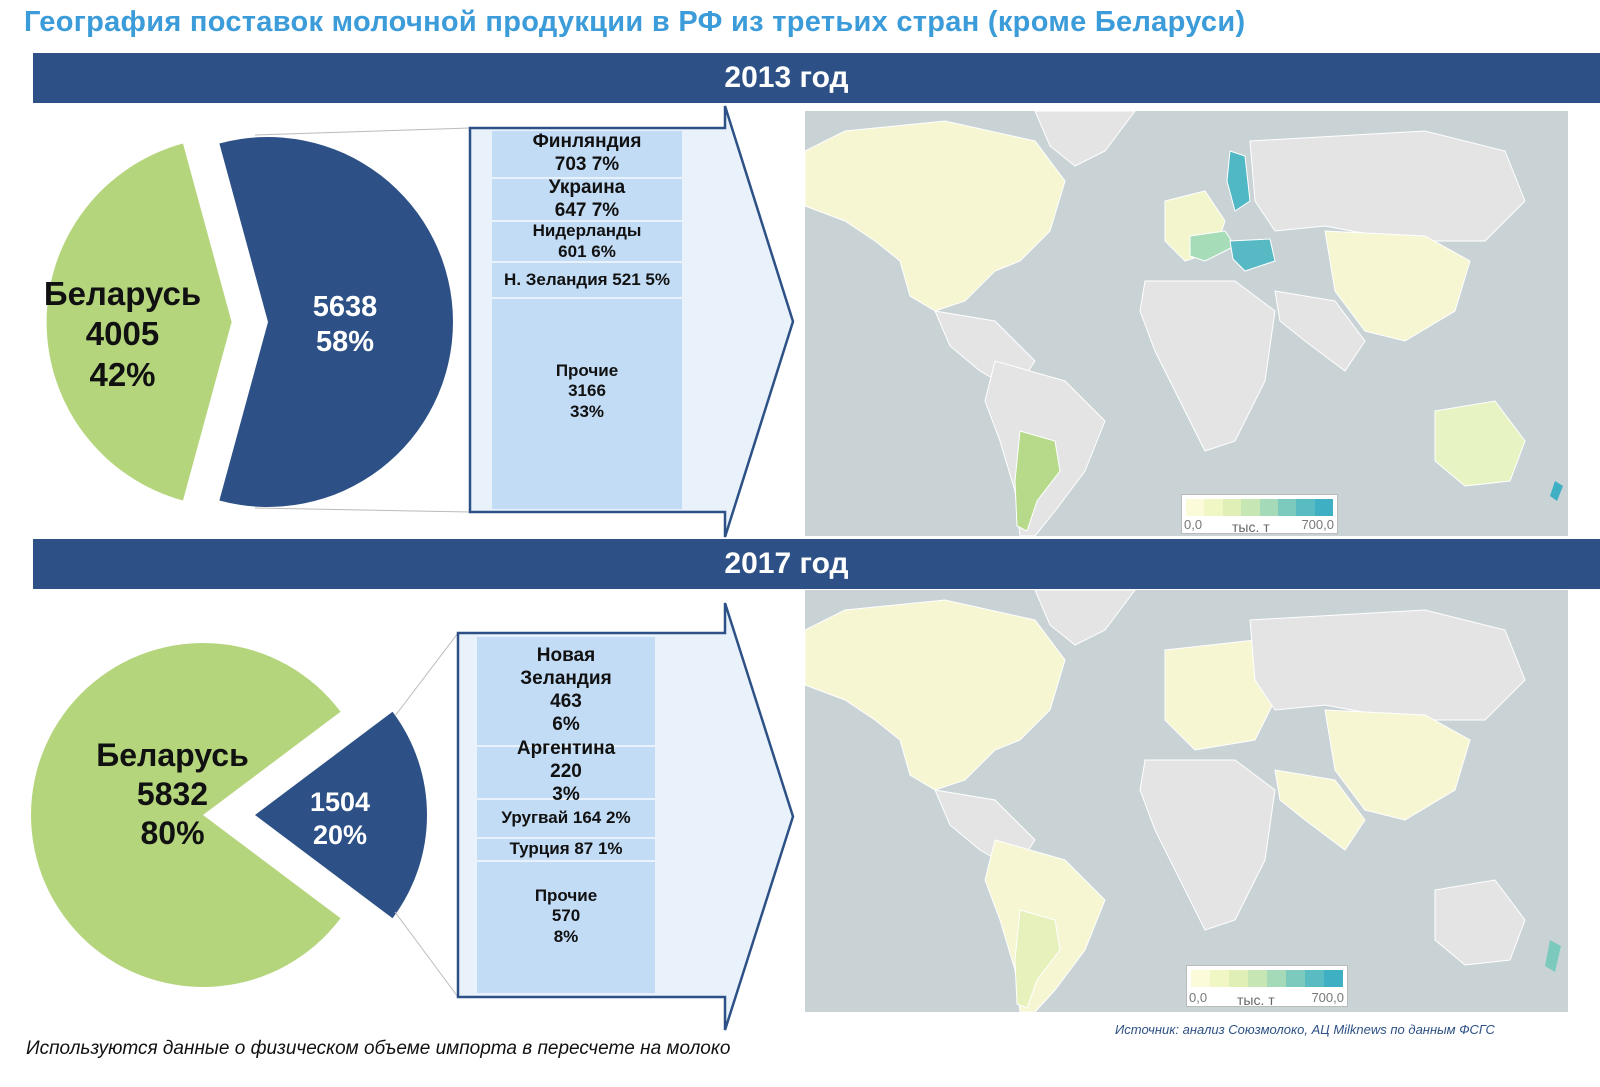 The image size is (1600, 1087). I want to click on segment-2013-netherlands-text: Нидерланды 601 6%, so click(587, 241).